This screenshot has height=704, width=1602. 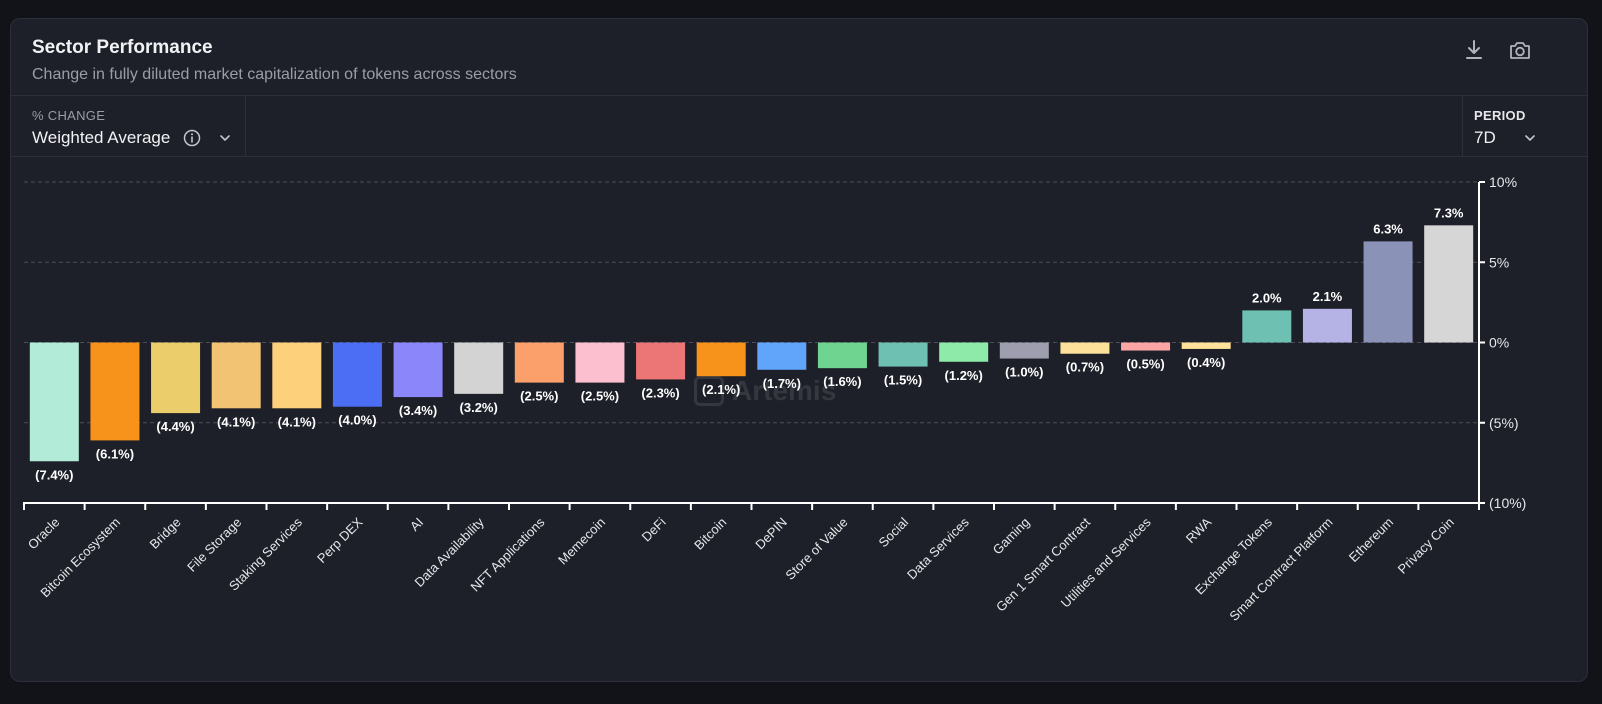 What do you see at coordinates (1462, 126) in the screenshot?
I see `period-divider` at bounding box center [1462, 126].